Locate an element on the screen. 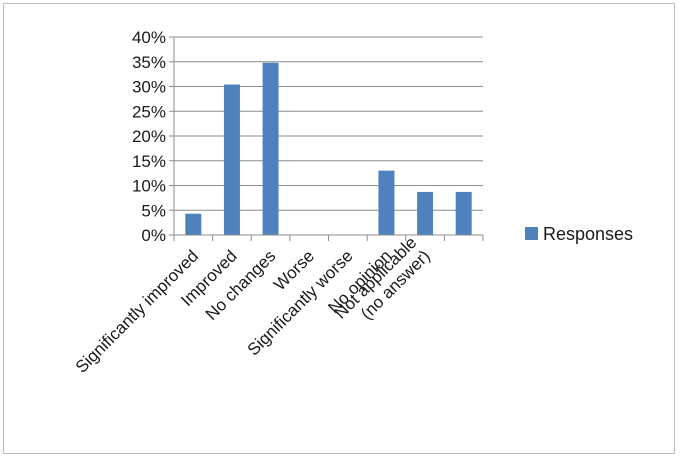  x-category-label: Significantly improved is located at coordinates (137, 311).